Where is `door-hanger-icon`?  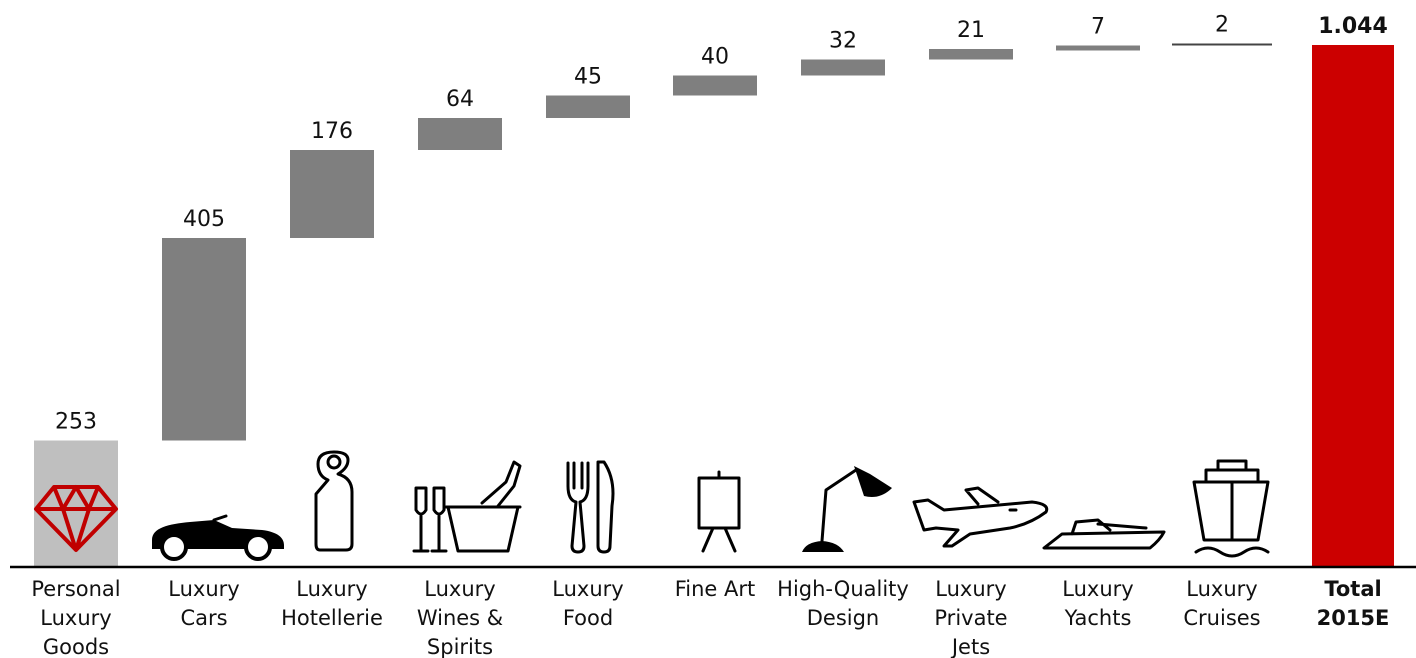
door-hanger-icon is located at coordinates (334, 501).